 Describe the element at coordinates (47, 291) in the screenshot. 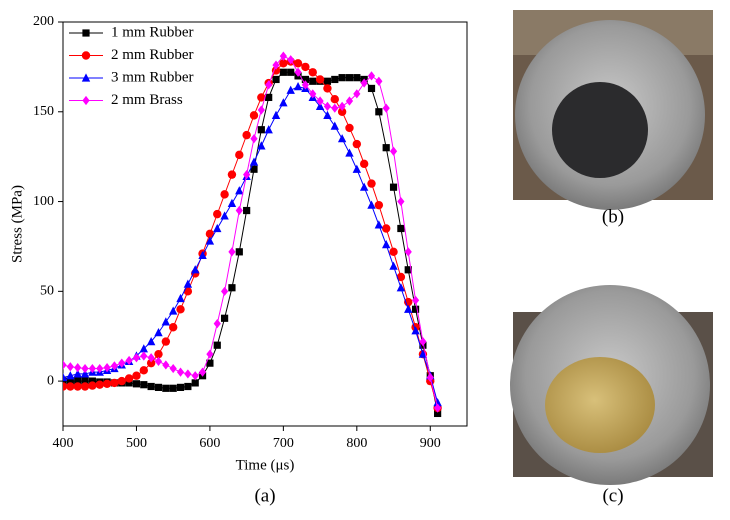

I see `y-tick-label: 50` at that location.